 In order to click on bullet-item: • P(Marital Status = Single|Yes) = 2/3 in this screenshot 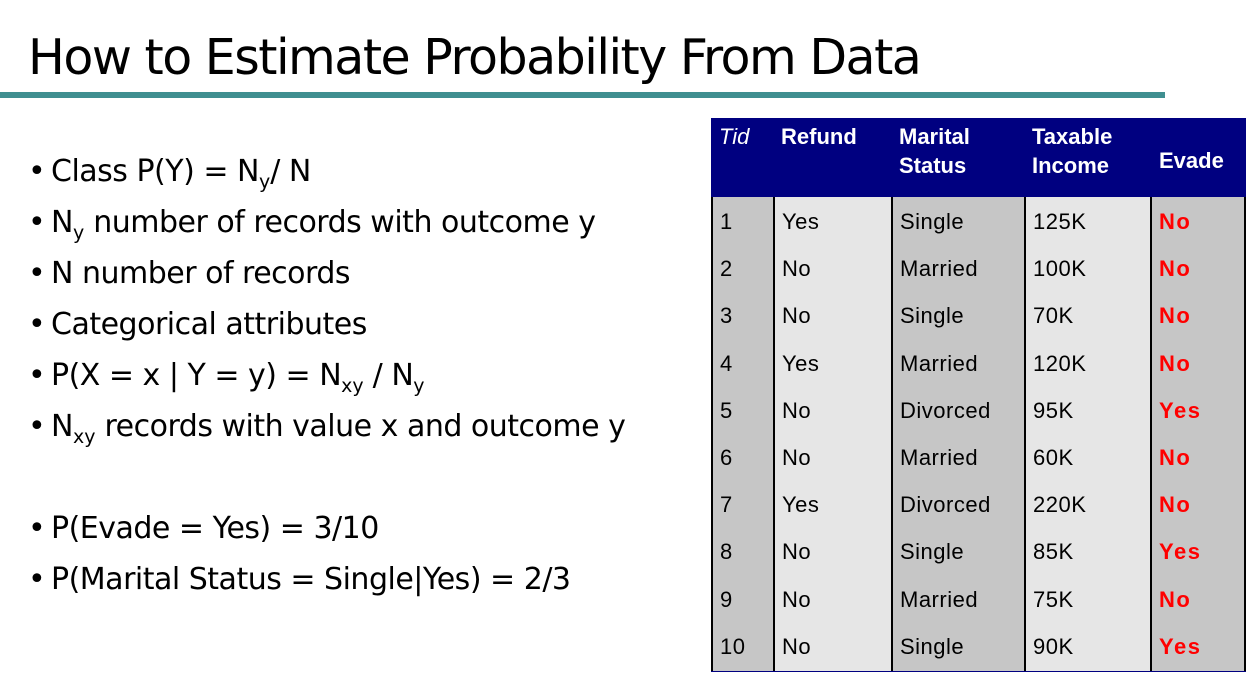, I will do `click(299, 580)`.